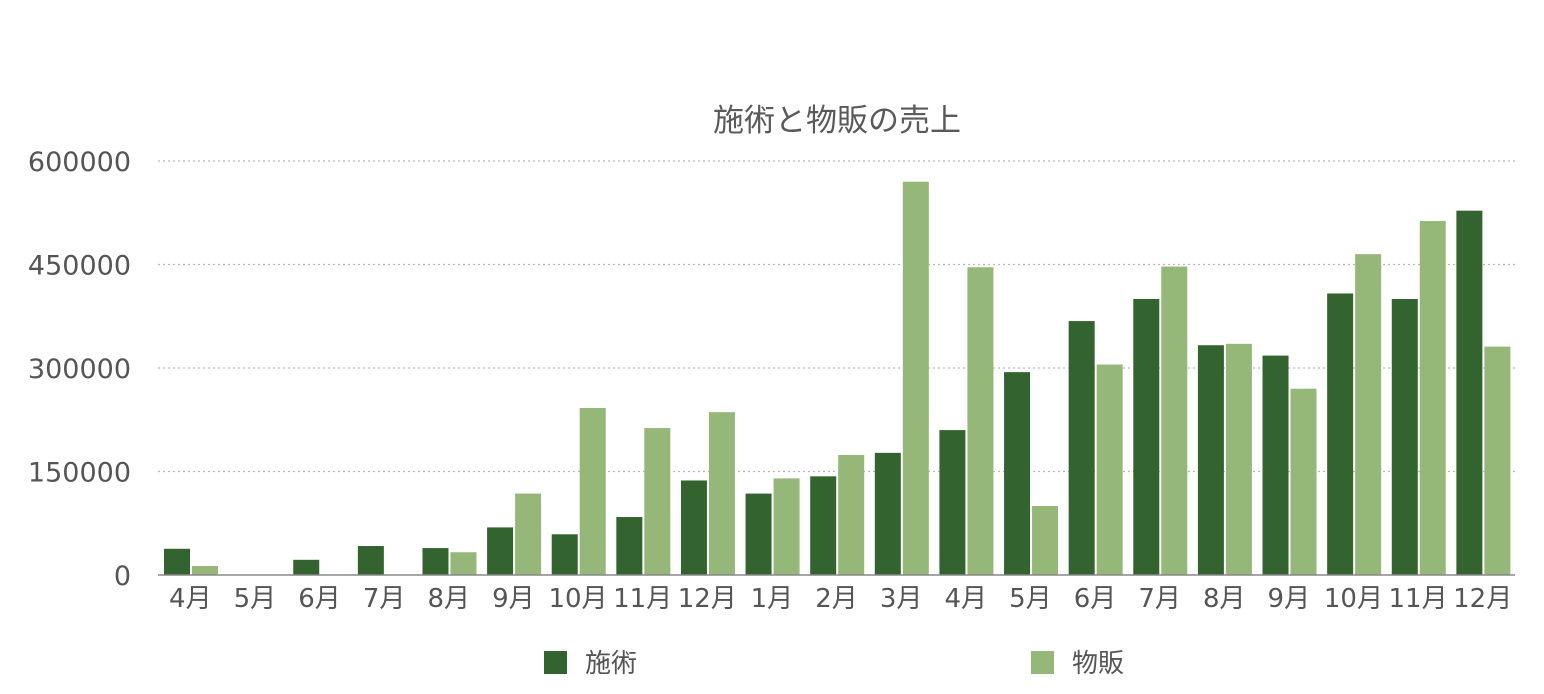 Image resolution: width=1544 pixels, height=694 pixels. What do you see at coordinates (79, 473) in the screenshot?
I see `y-tick-label: 150000` at bounding box center [79, 473].